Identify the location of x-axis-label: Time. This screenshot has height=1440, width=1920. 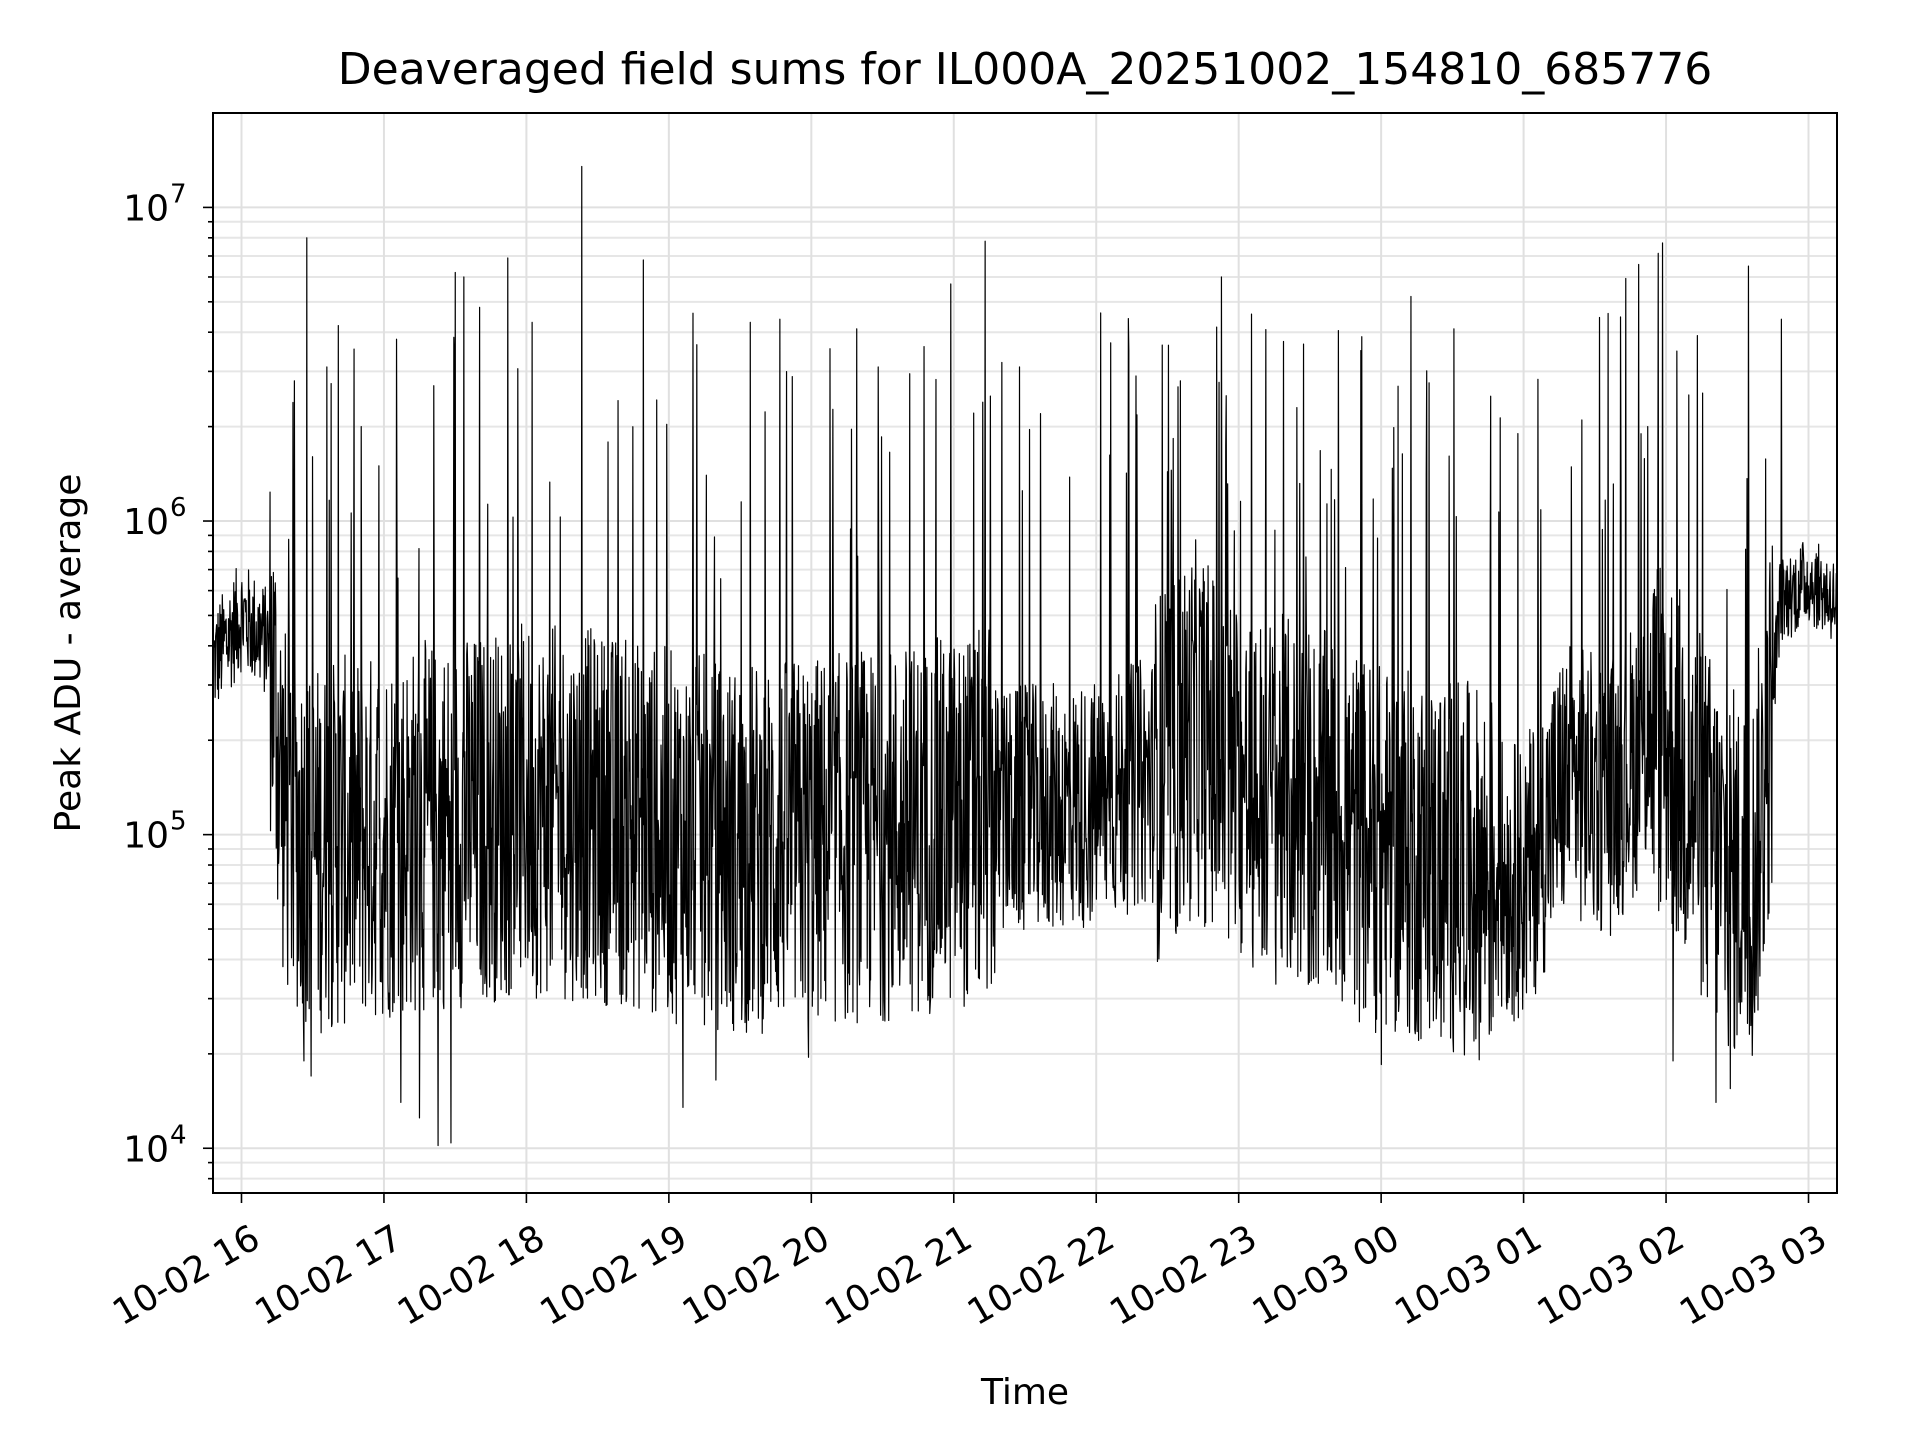
(1024, 1392).